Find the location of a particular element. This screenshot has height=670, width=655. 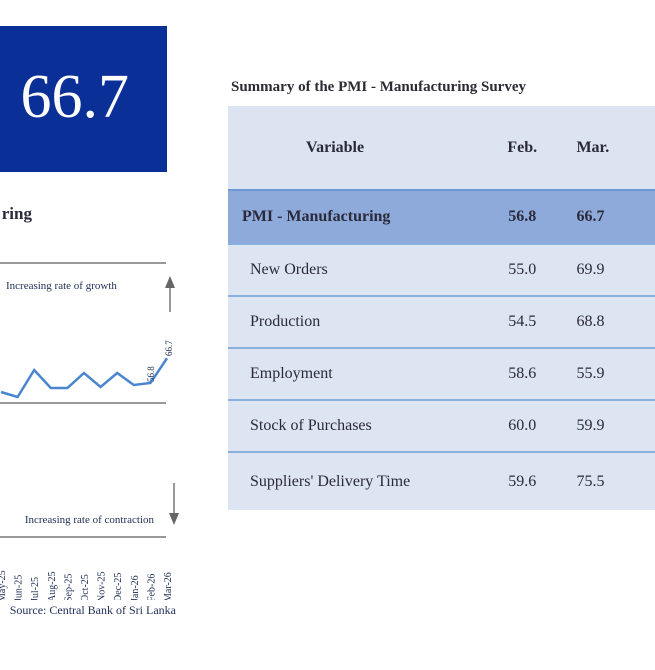

cell-variable: PMI - Manufacturing is located at coordinates (316, 216).